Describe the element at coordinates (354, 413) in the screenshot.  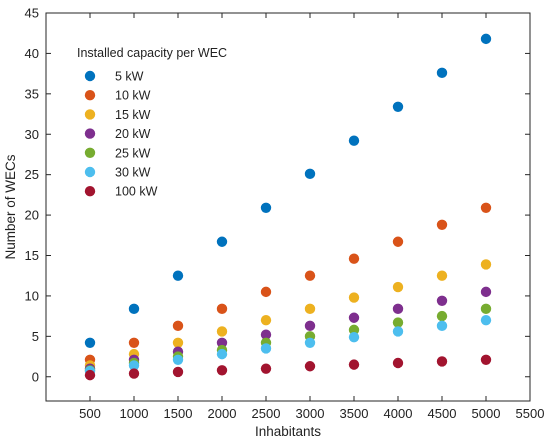
I see `x-tick-label: 3500` at that location.